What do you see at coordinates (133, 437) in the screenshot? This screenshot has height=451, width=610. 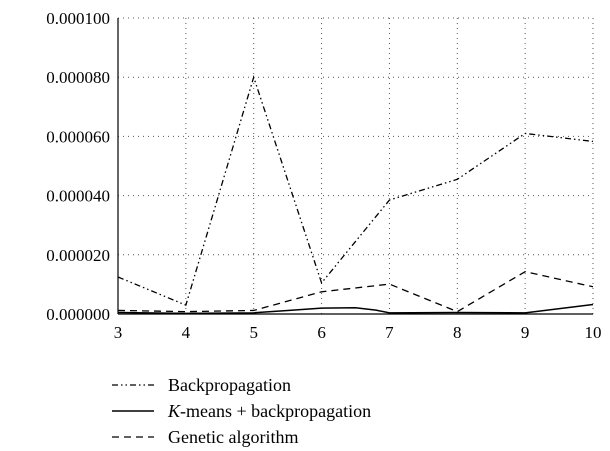 I see `legend-swatch-dashed` at bounding box center [133, 437].